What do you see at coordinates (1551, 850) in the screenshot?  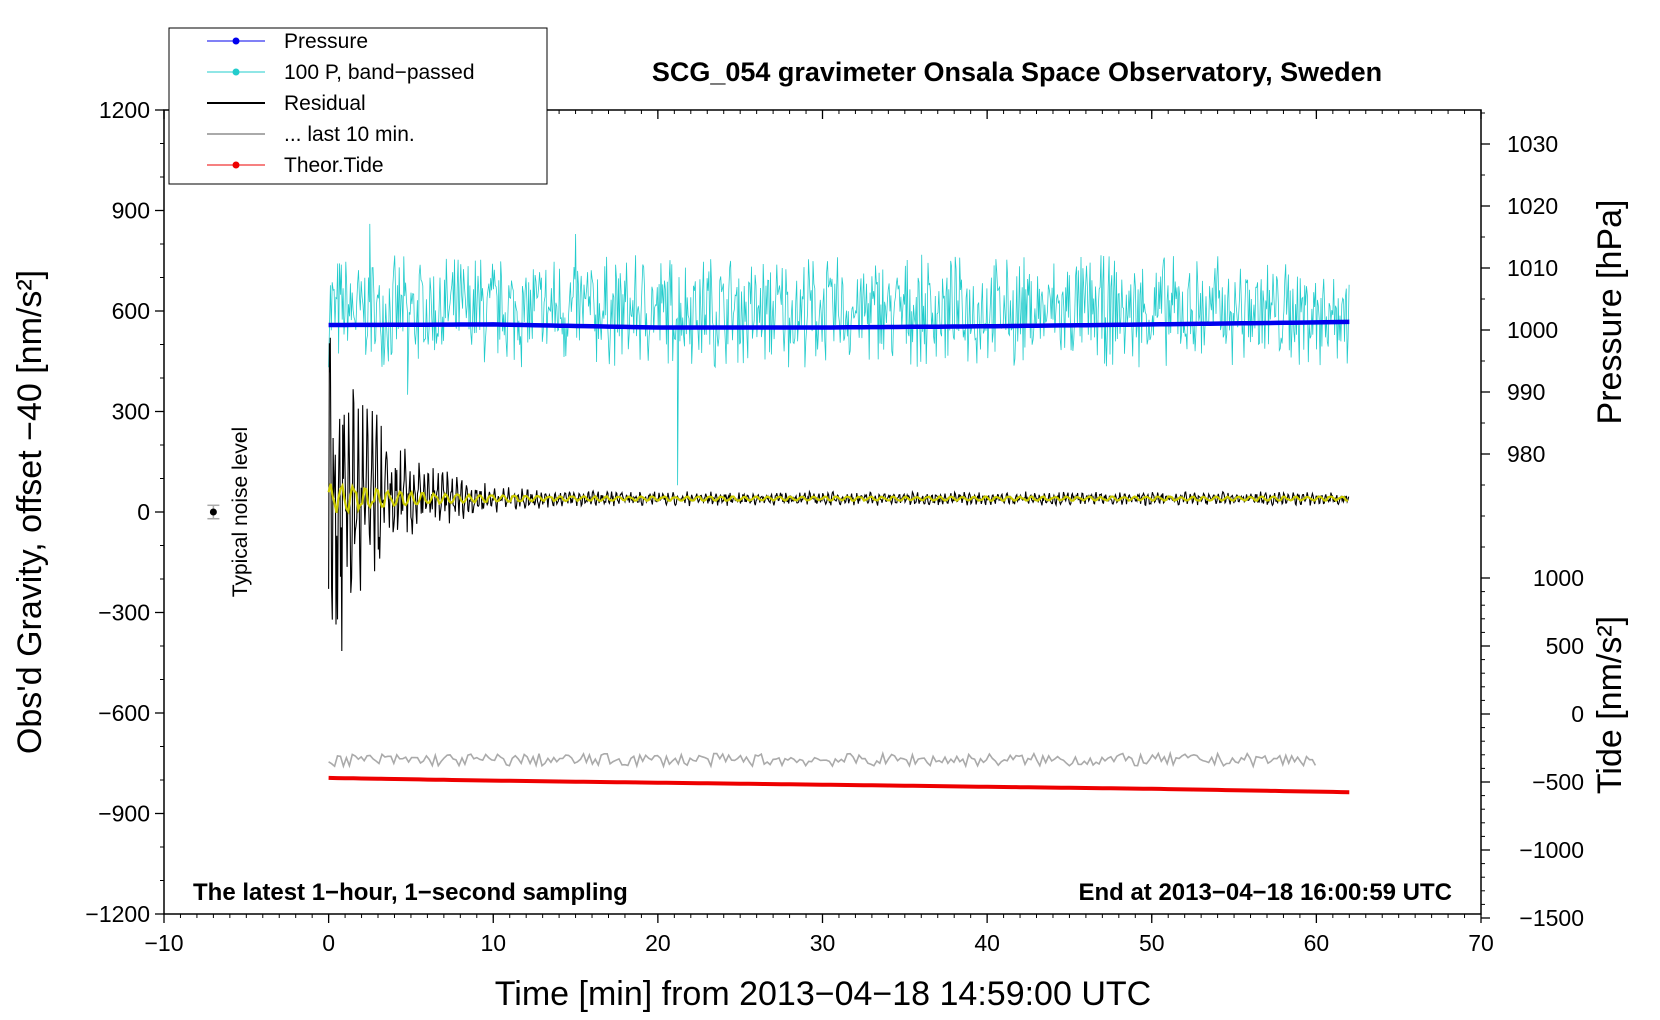 I see `tide-tick-label: −1000` at bounding box center [1551, 850].